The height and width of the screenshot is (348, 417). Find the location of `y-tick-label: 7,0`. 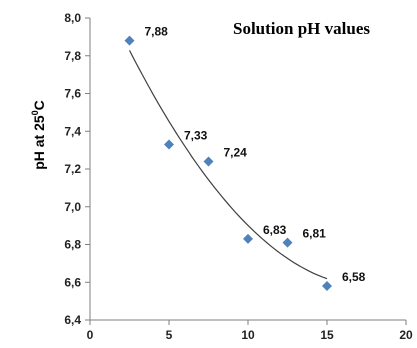

y-tick-label: 7,0 is located at coordinates (72, 207).